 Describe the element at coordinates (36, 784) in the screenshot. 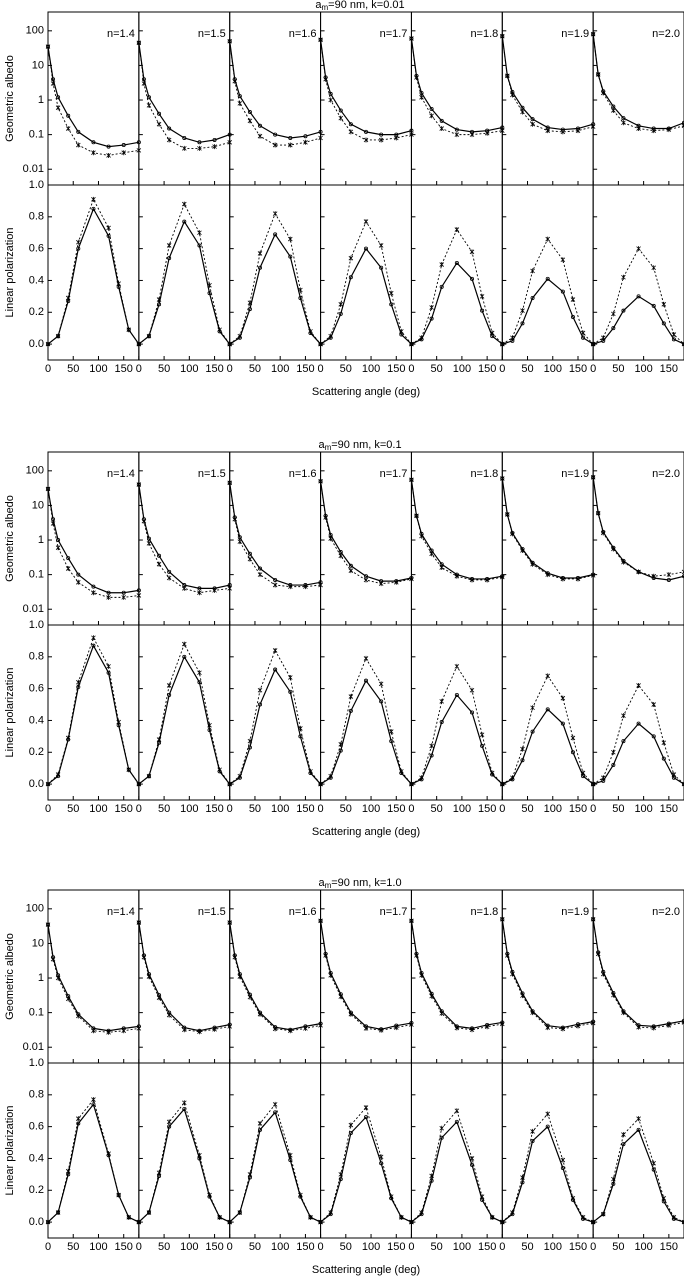

I see `y-tick-label: 0.0` at that location.